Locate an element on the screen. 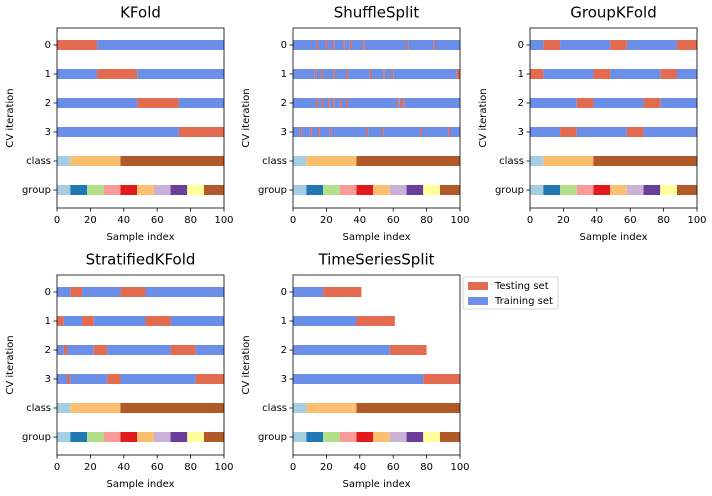  y-tick-label: class is located at coordinates (38, 161).